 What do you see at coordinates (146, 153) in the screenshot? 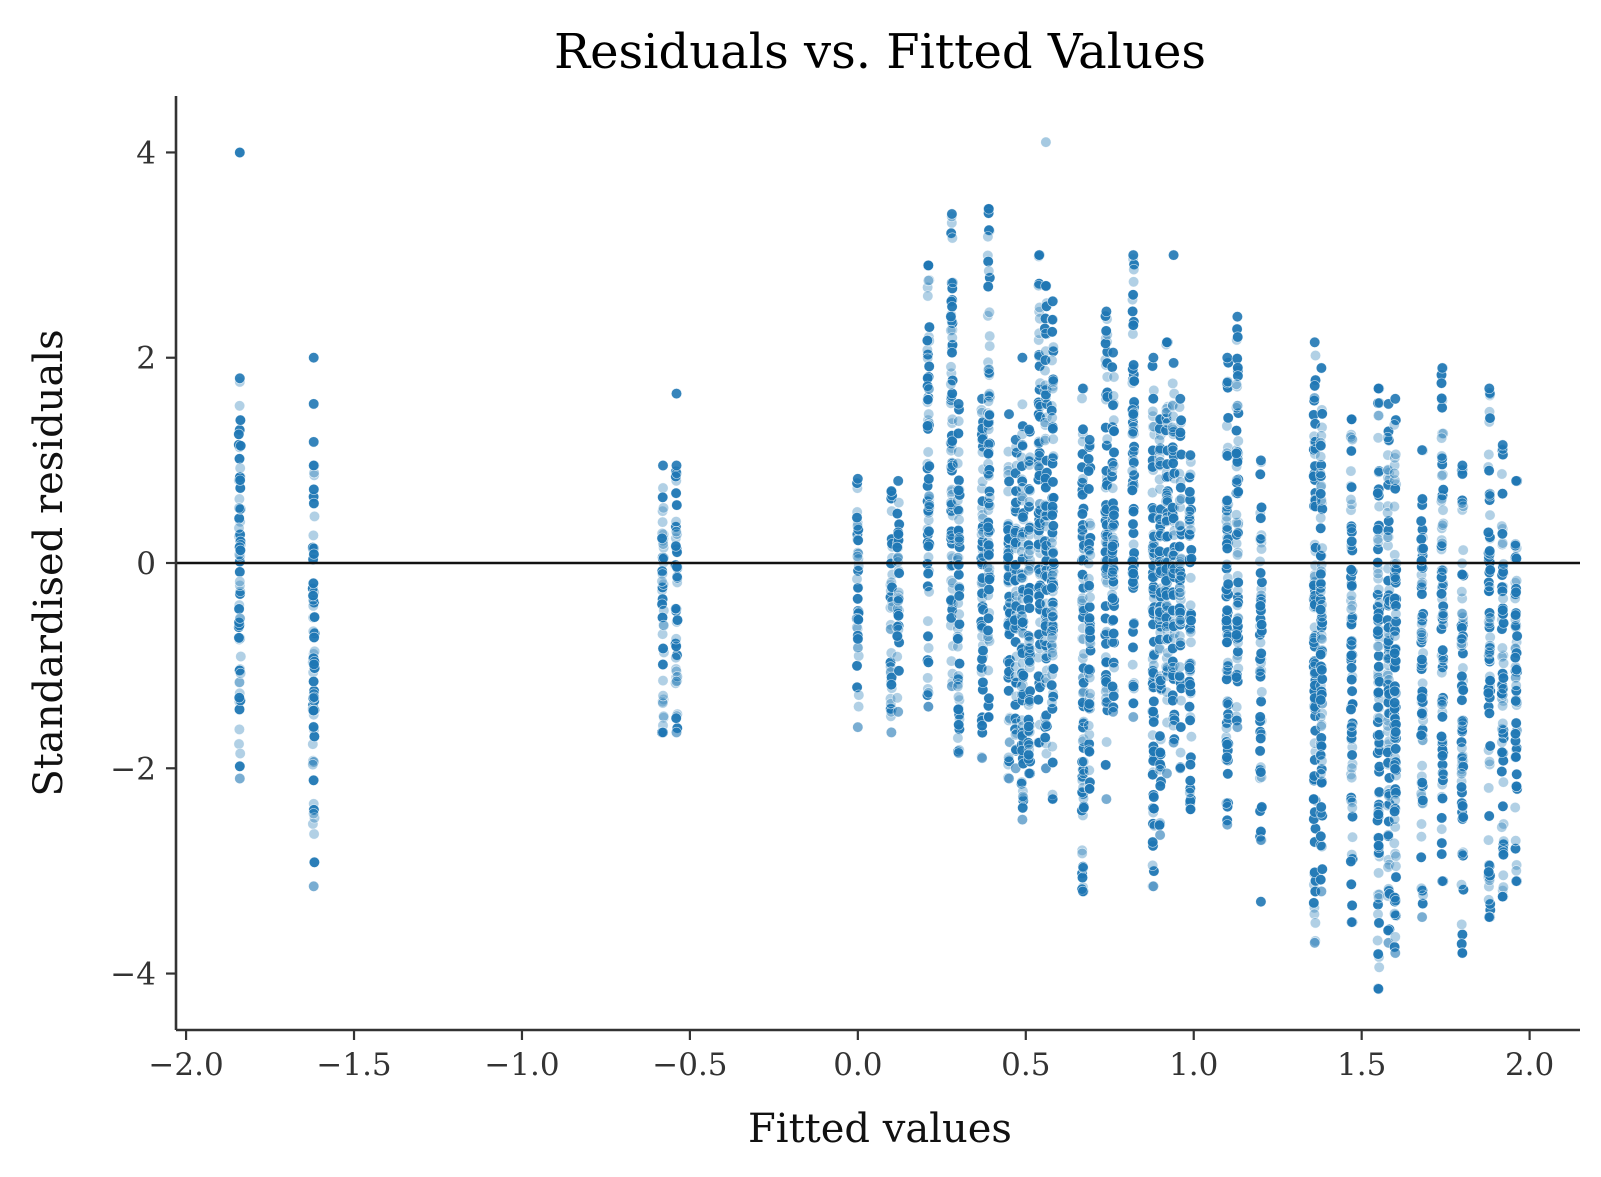
I see `y-tick-label: 4` at bounding box center [146, 153].